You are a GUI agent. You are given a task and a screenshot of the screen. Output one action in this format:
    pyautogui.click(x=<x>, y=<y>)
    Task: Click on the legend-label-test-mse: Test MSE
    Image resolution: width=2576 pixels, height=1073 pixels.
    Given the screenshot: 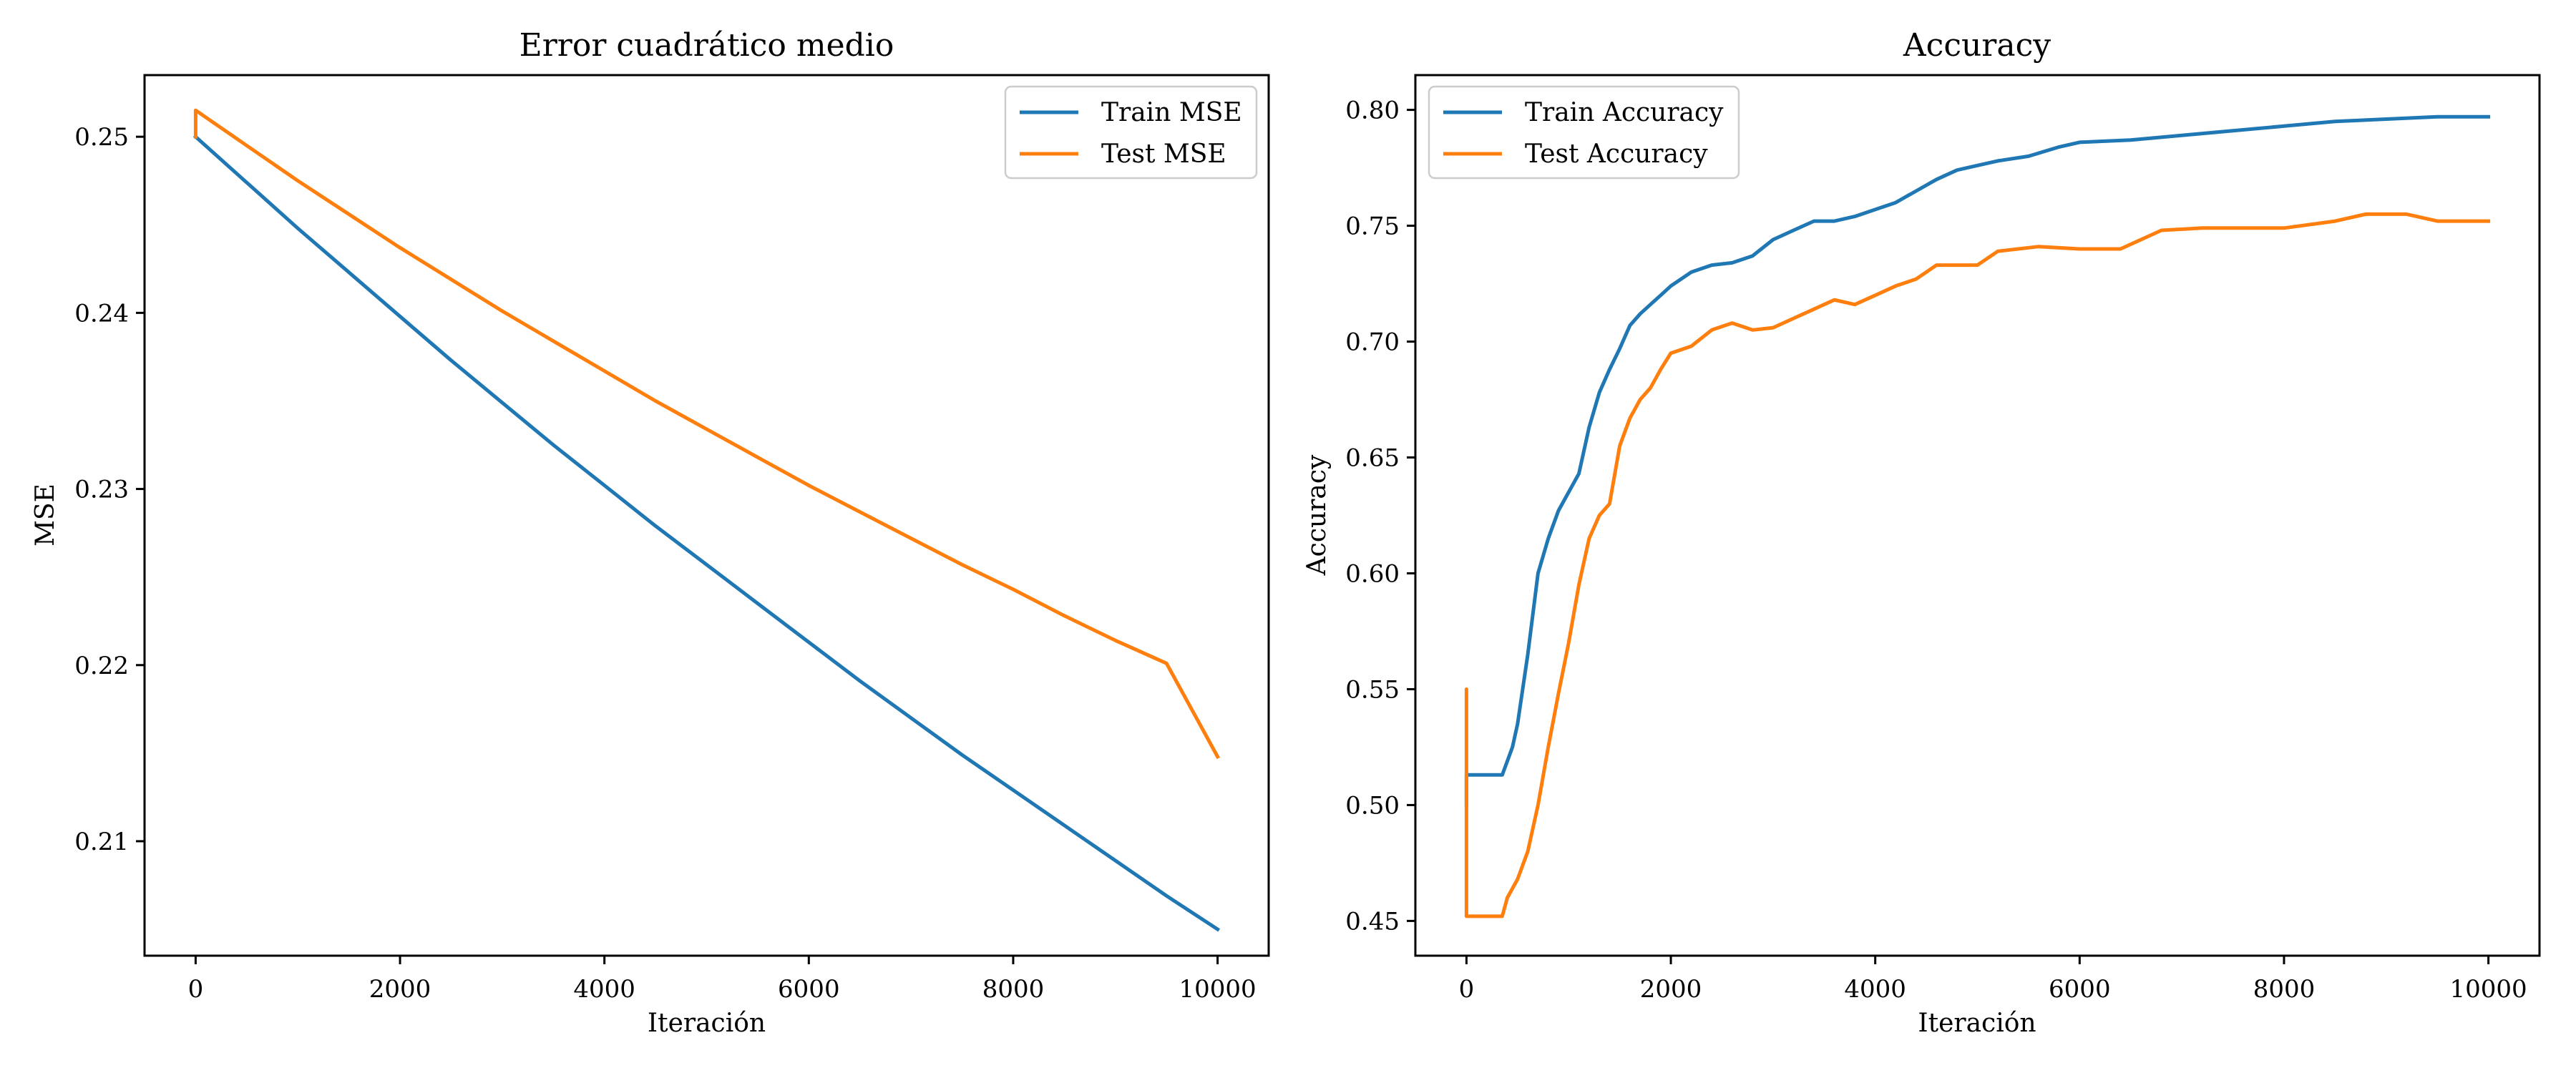 What is the action you would take?
    pyautogui.click(x=1163, y=154)
    